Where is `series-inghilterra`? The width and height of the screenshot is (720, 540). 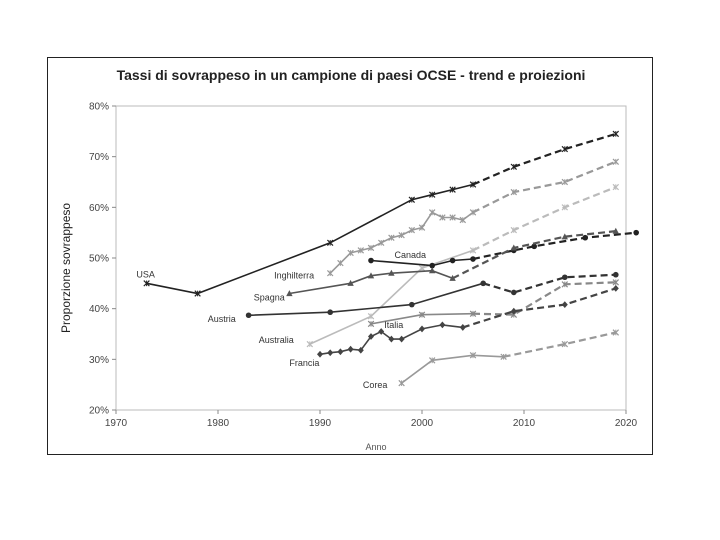 series-inghilterra is located at coordinates (473, 217).